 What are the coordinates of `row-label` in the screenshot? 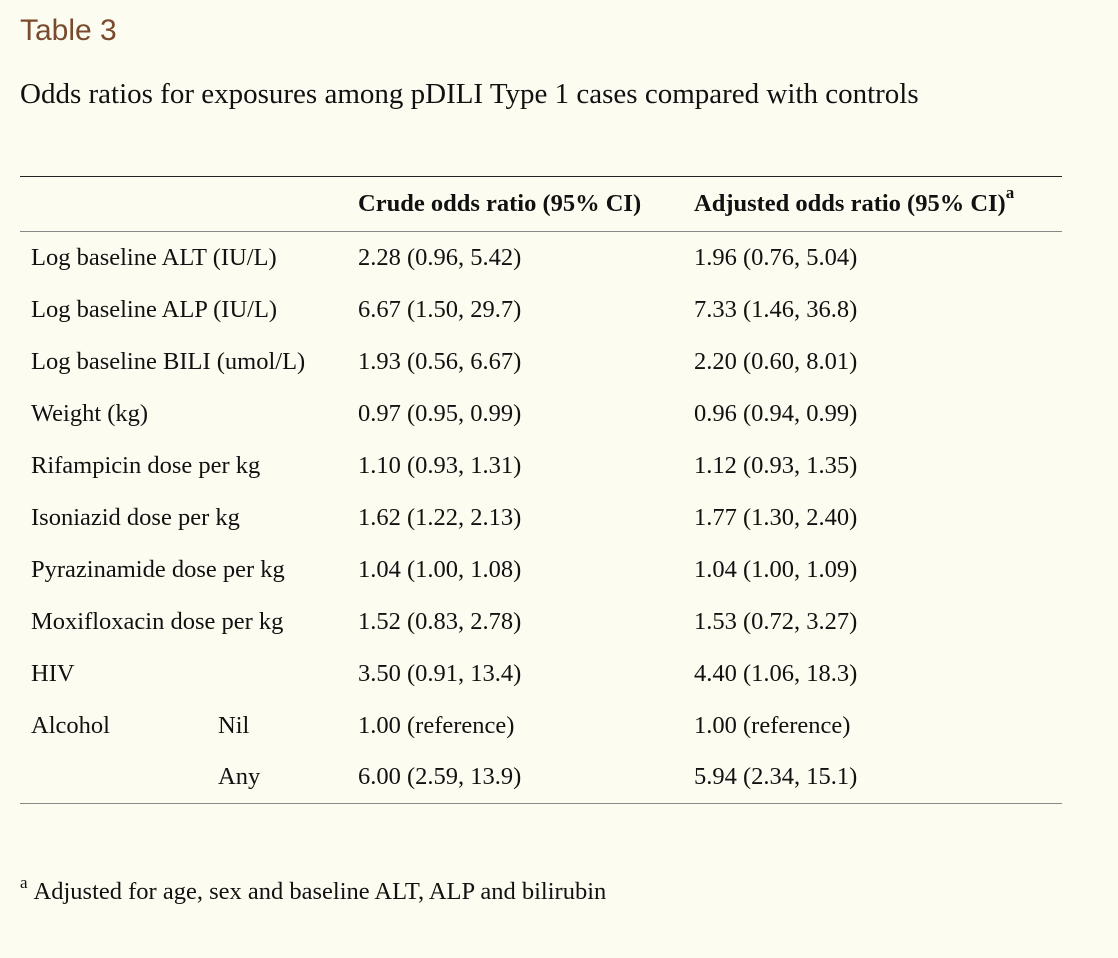 It's located at (119, 778).